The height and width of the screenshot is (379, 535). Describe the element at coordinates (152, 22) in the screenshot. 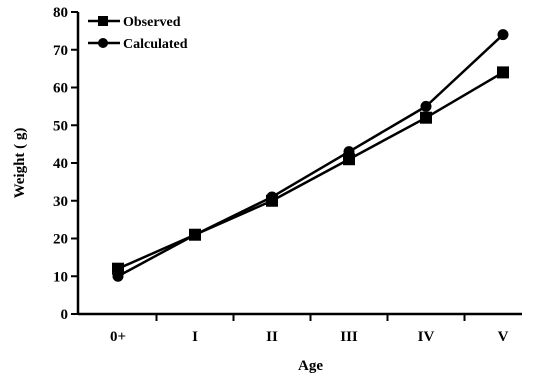

I see `legend-label: Observed` at that location.